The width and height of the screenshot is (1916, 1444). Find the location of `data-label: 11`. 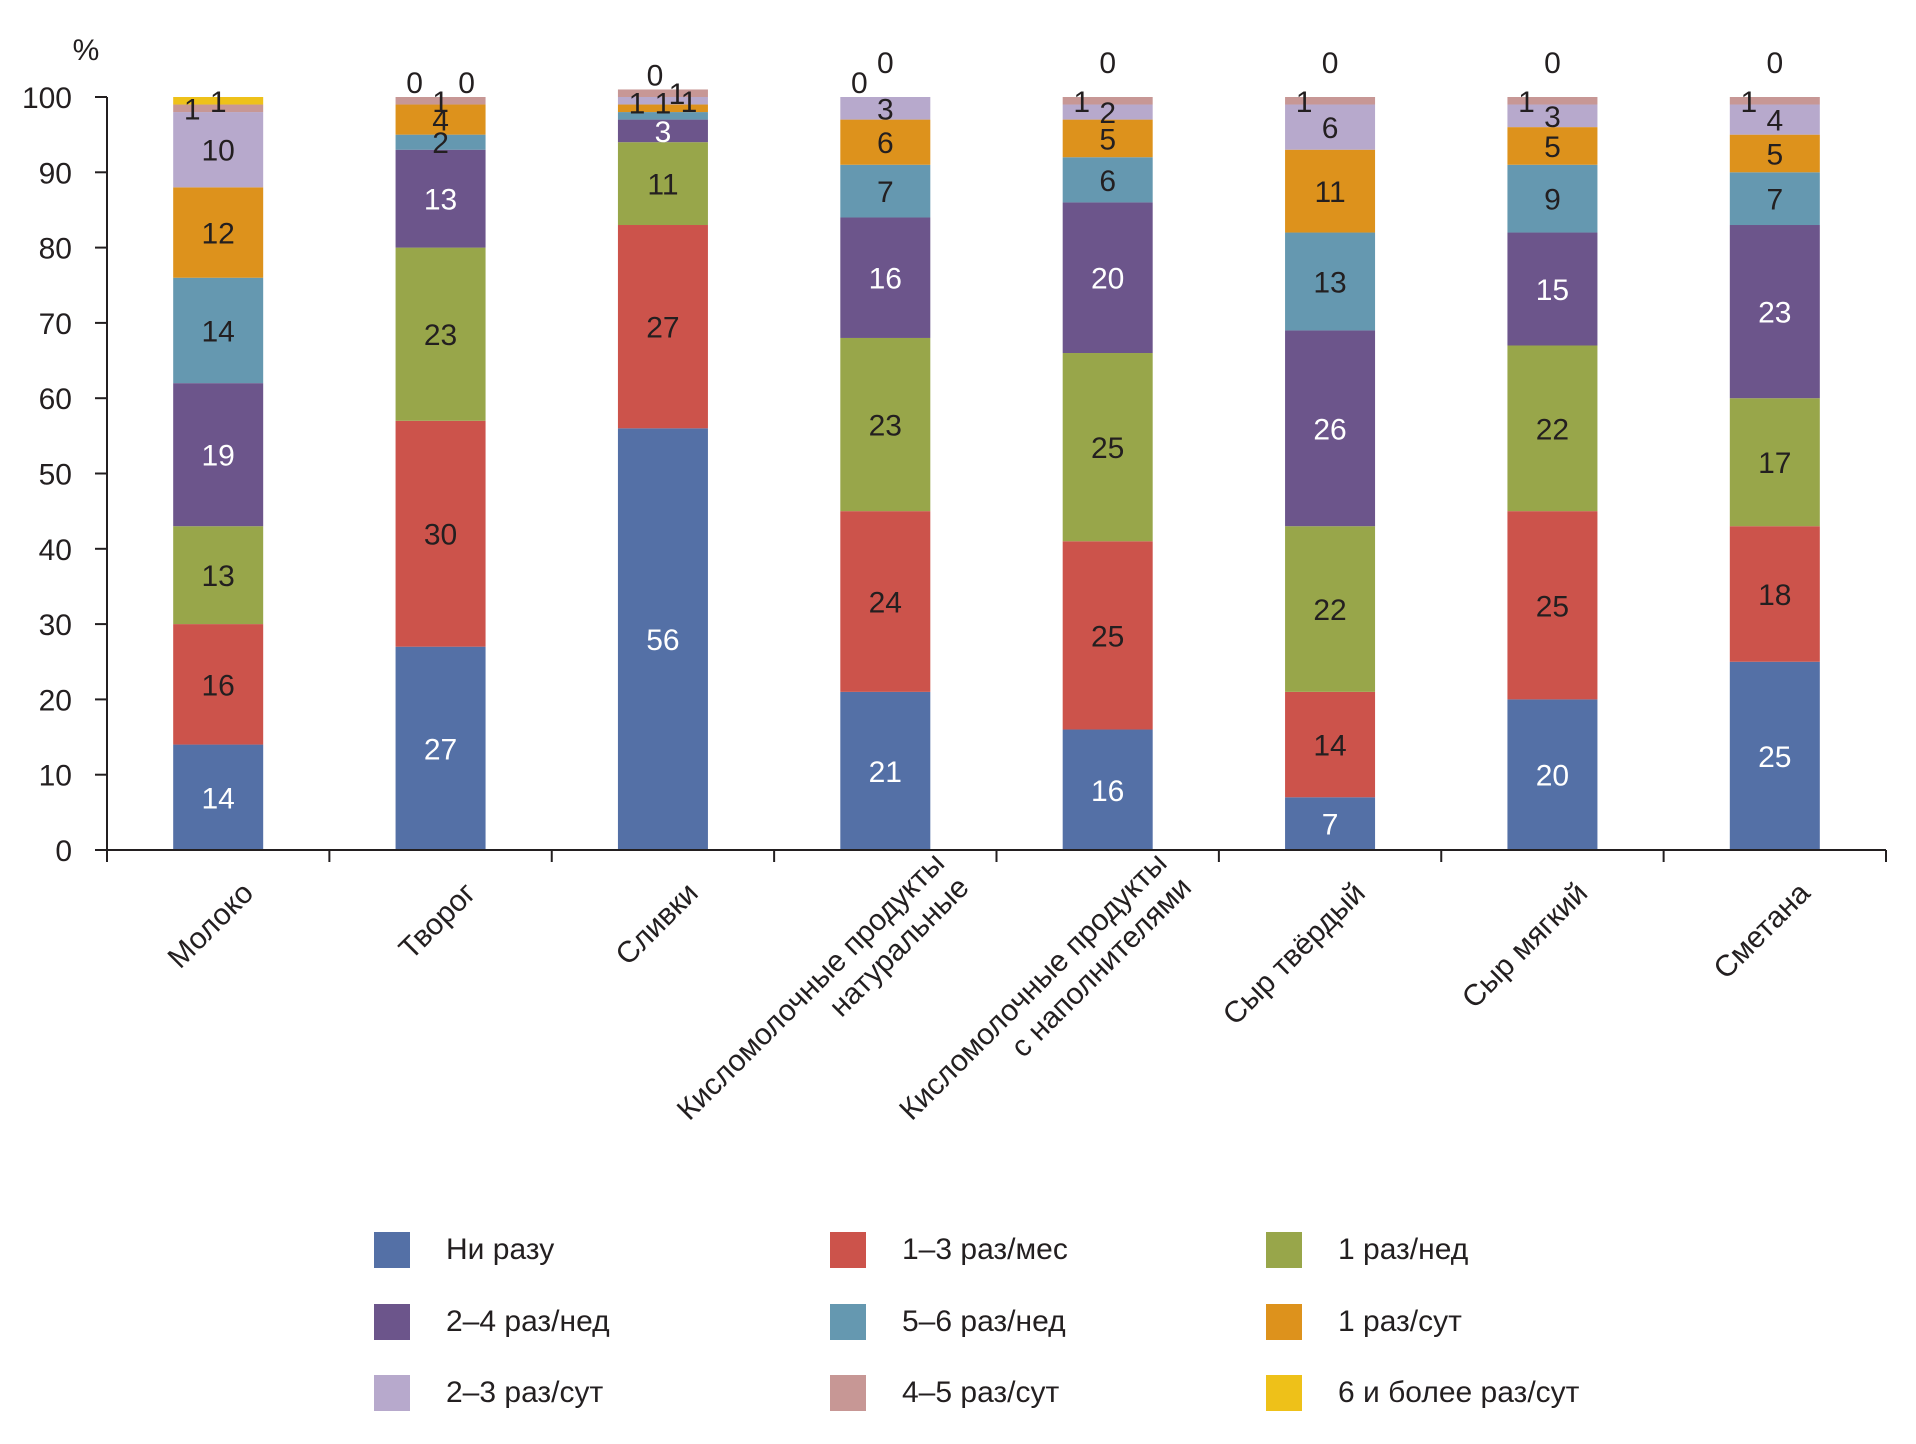

data-label: 11 is located at coordinates (1329, 192).